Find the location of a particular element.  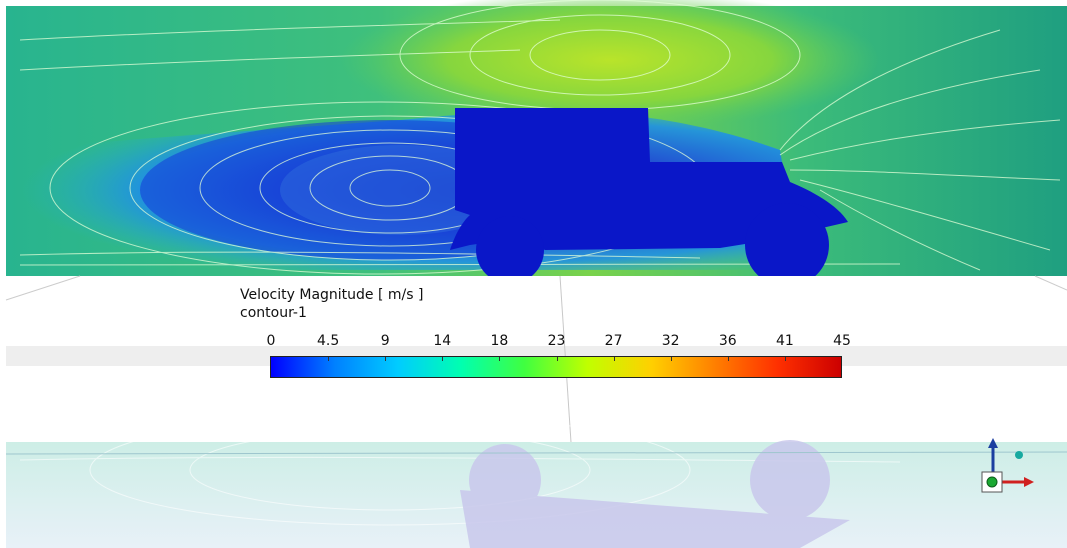

front-wheel is located at coordinates (787, 245).